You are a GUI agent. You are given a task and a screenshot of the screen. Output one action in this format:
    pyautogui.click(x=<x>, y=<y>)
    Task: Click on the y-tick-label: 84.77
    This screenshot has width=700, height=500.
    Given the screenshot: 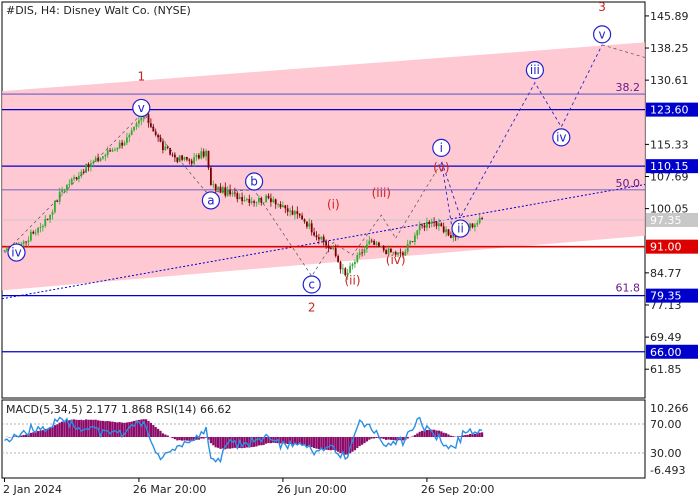 What is the action you would take?
    pyautogui.click(x=666, y=273)
    